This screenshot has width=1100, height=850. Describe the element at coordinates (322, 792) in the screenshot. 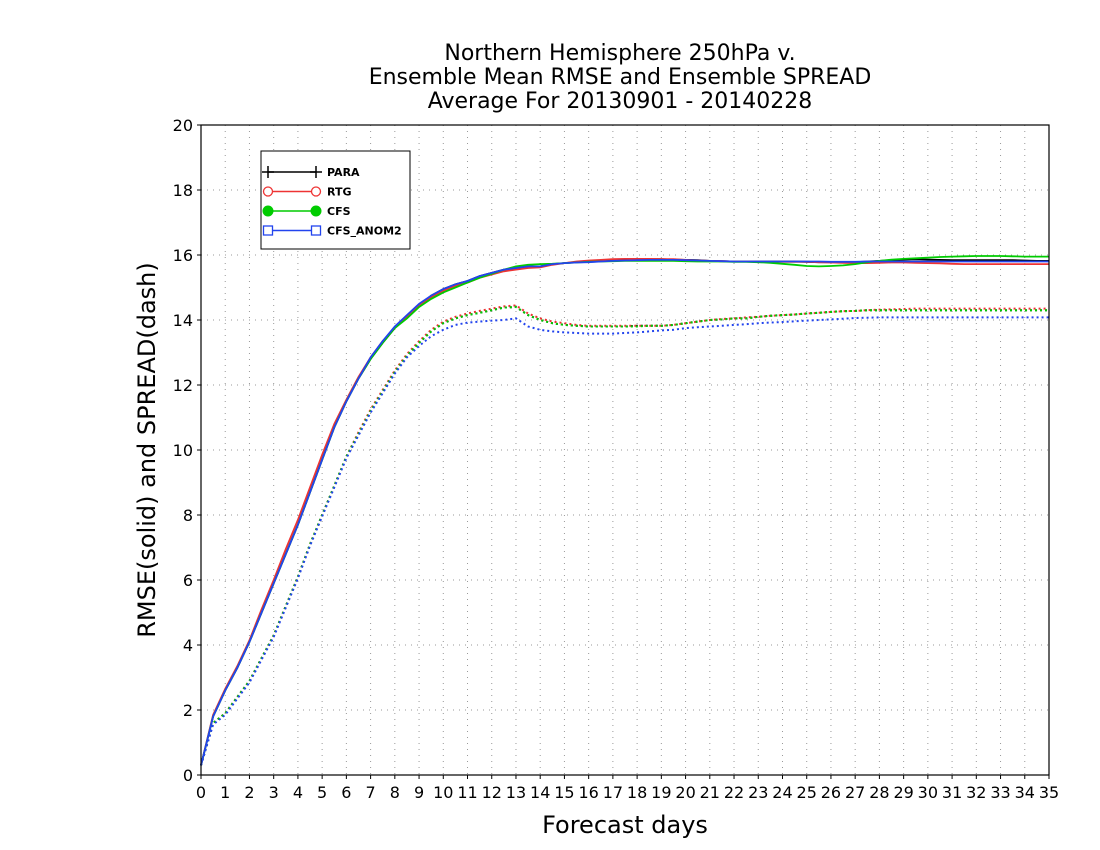

I see `x-tick-label-5: 5` at that location.